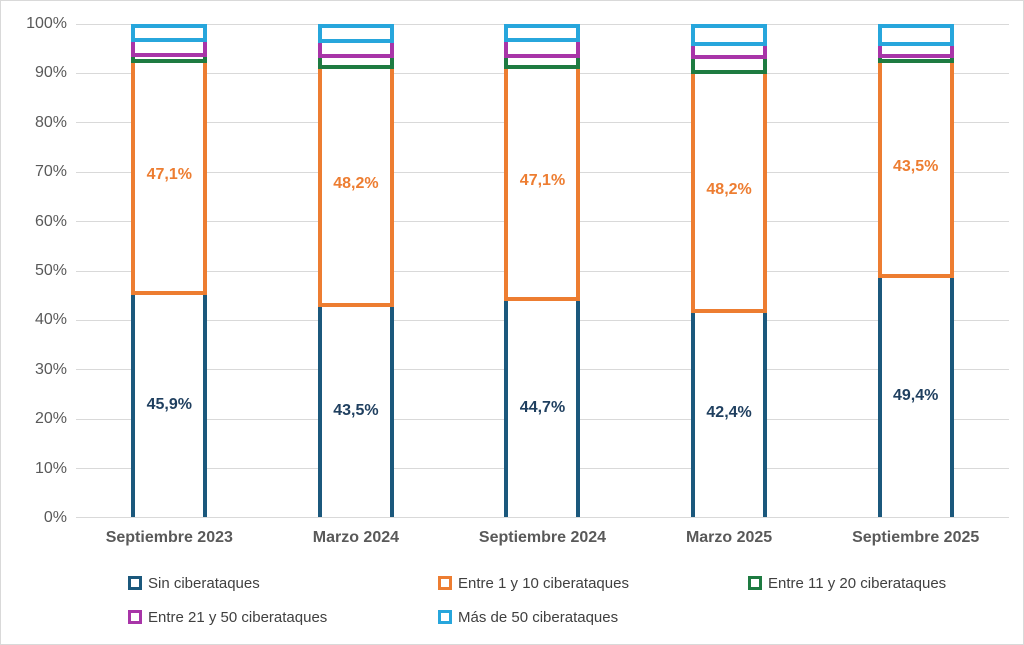 This screenshot has height=645, width=1024. Describe the element at coordinates (50, 221) in the screenshot. I see `y-axis-tick-label: 60%` at that location.